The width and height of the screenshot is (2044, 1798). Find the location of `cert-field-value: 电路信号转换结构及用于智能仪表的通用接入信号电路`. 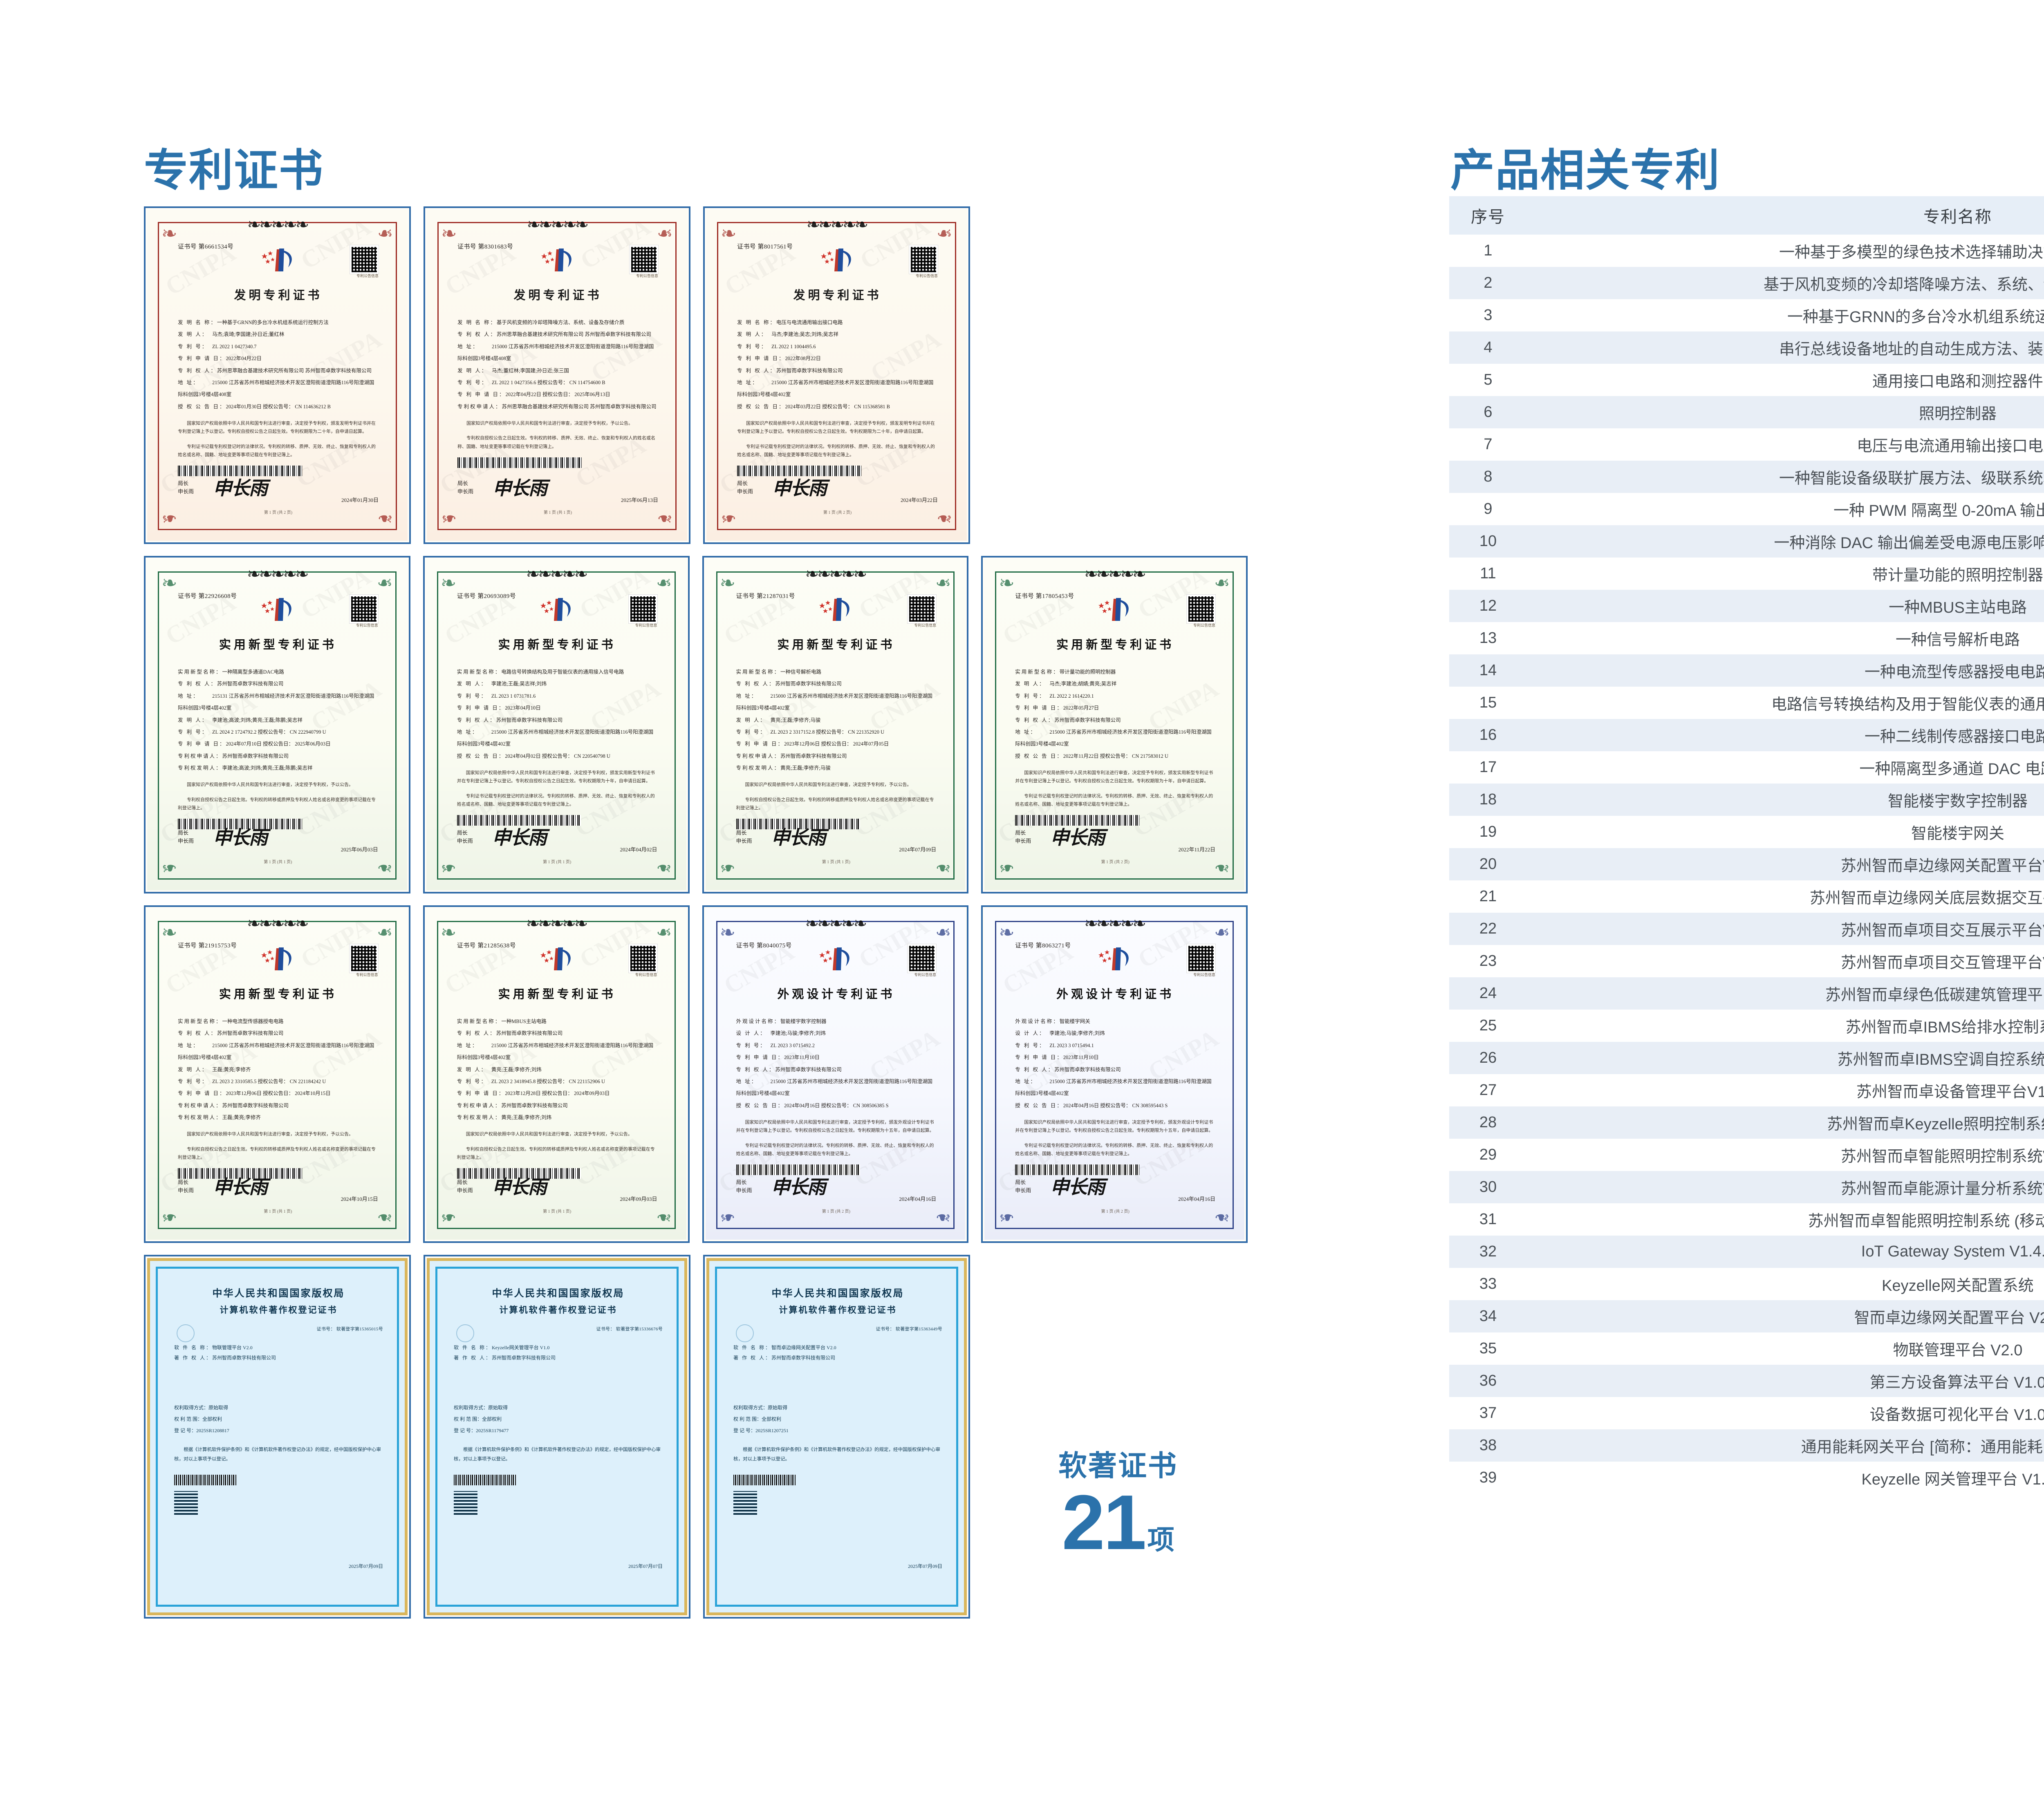

cert-field-value: 电路信号转换结构及用于智能仪表的通用接入信号电路 is located at coordinates (562, 672).